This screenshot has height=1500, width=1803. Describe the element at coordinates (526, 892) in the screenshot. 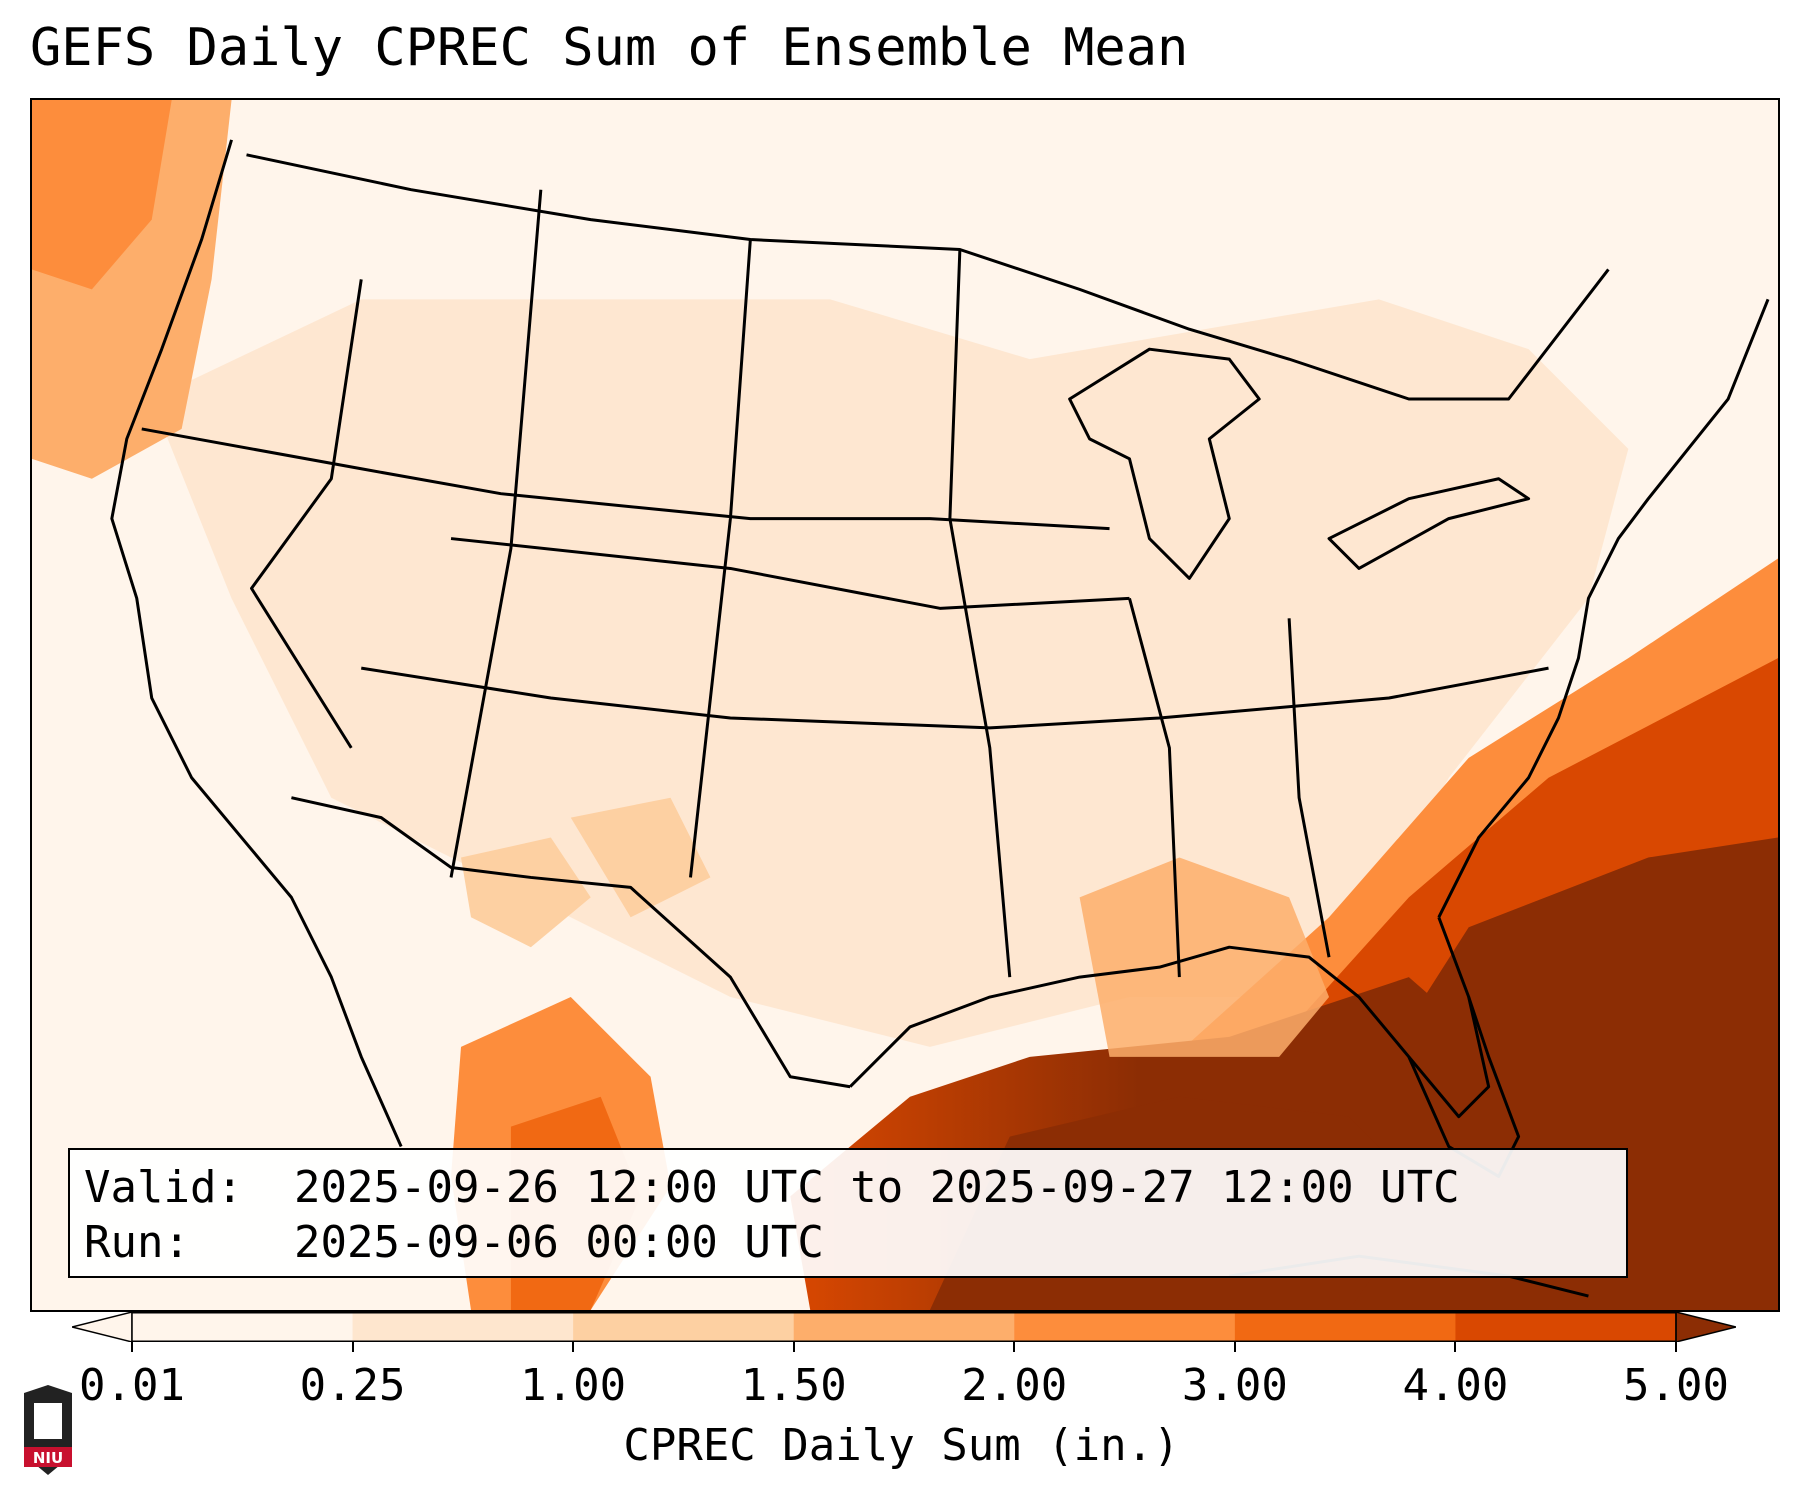

I see `precip-field-southwest` at that location.